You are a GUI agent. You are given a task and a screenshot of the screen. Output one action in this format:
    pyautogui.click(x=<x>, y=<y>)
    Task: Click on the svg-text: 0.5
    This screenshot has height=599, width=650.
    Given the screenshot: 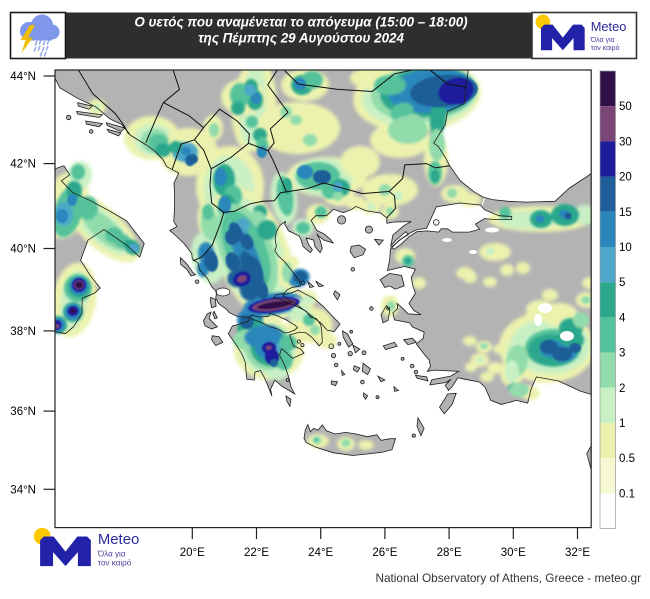 What is the action you would take?
    pyautogui.click(x=627, y=459)
    